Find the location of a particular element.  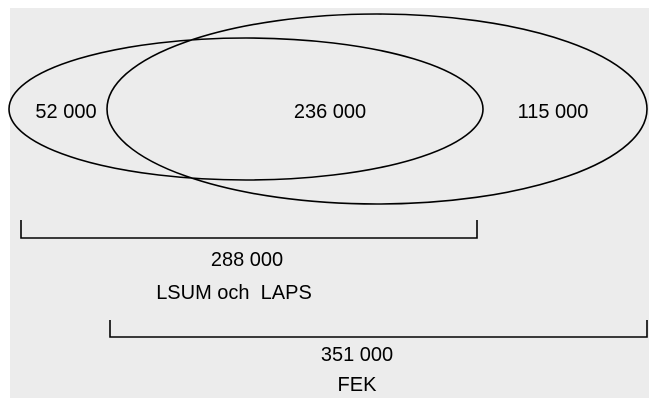

region-left-only-value: 52 000 is located at coordinates (65, 112).